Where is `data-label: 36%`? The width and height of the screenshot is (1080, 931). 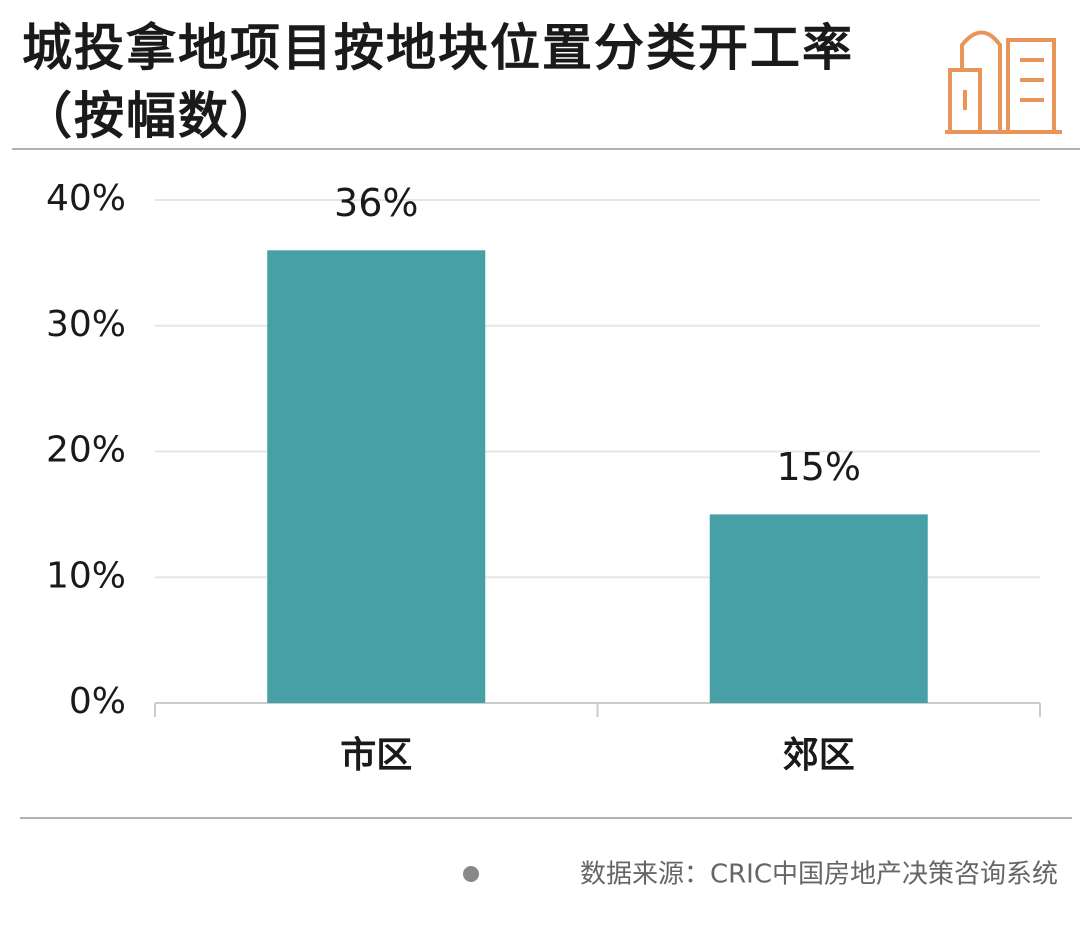 data-label: 36% is located at coordinates (376, 203).